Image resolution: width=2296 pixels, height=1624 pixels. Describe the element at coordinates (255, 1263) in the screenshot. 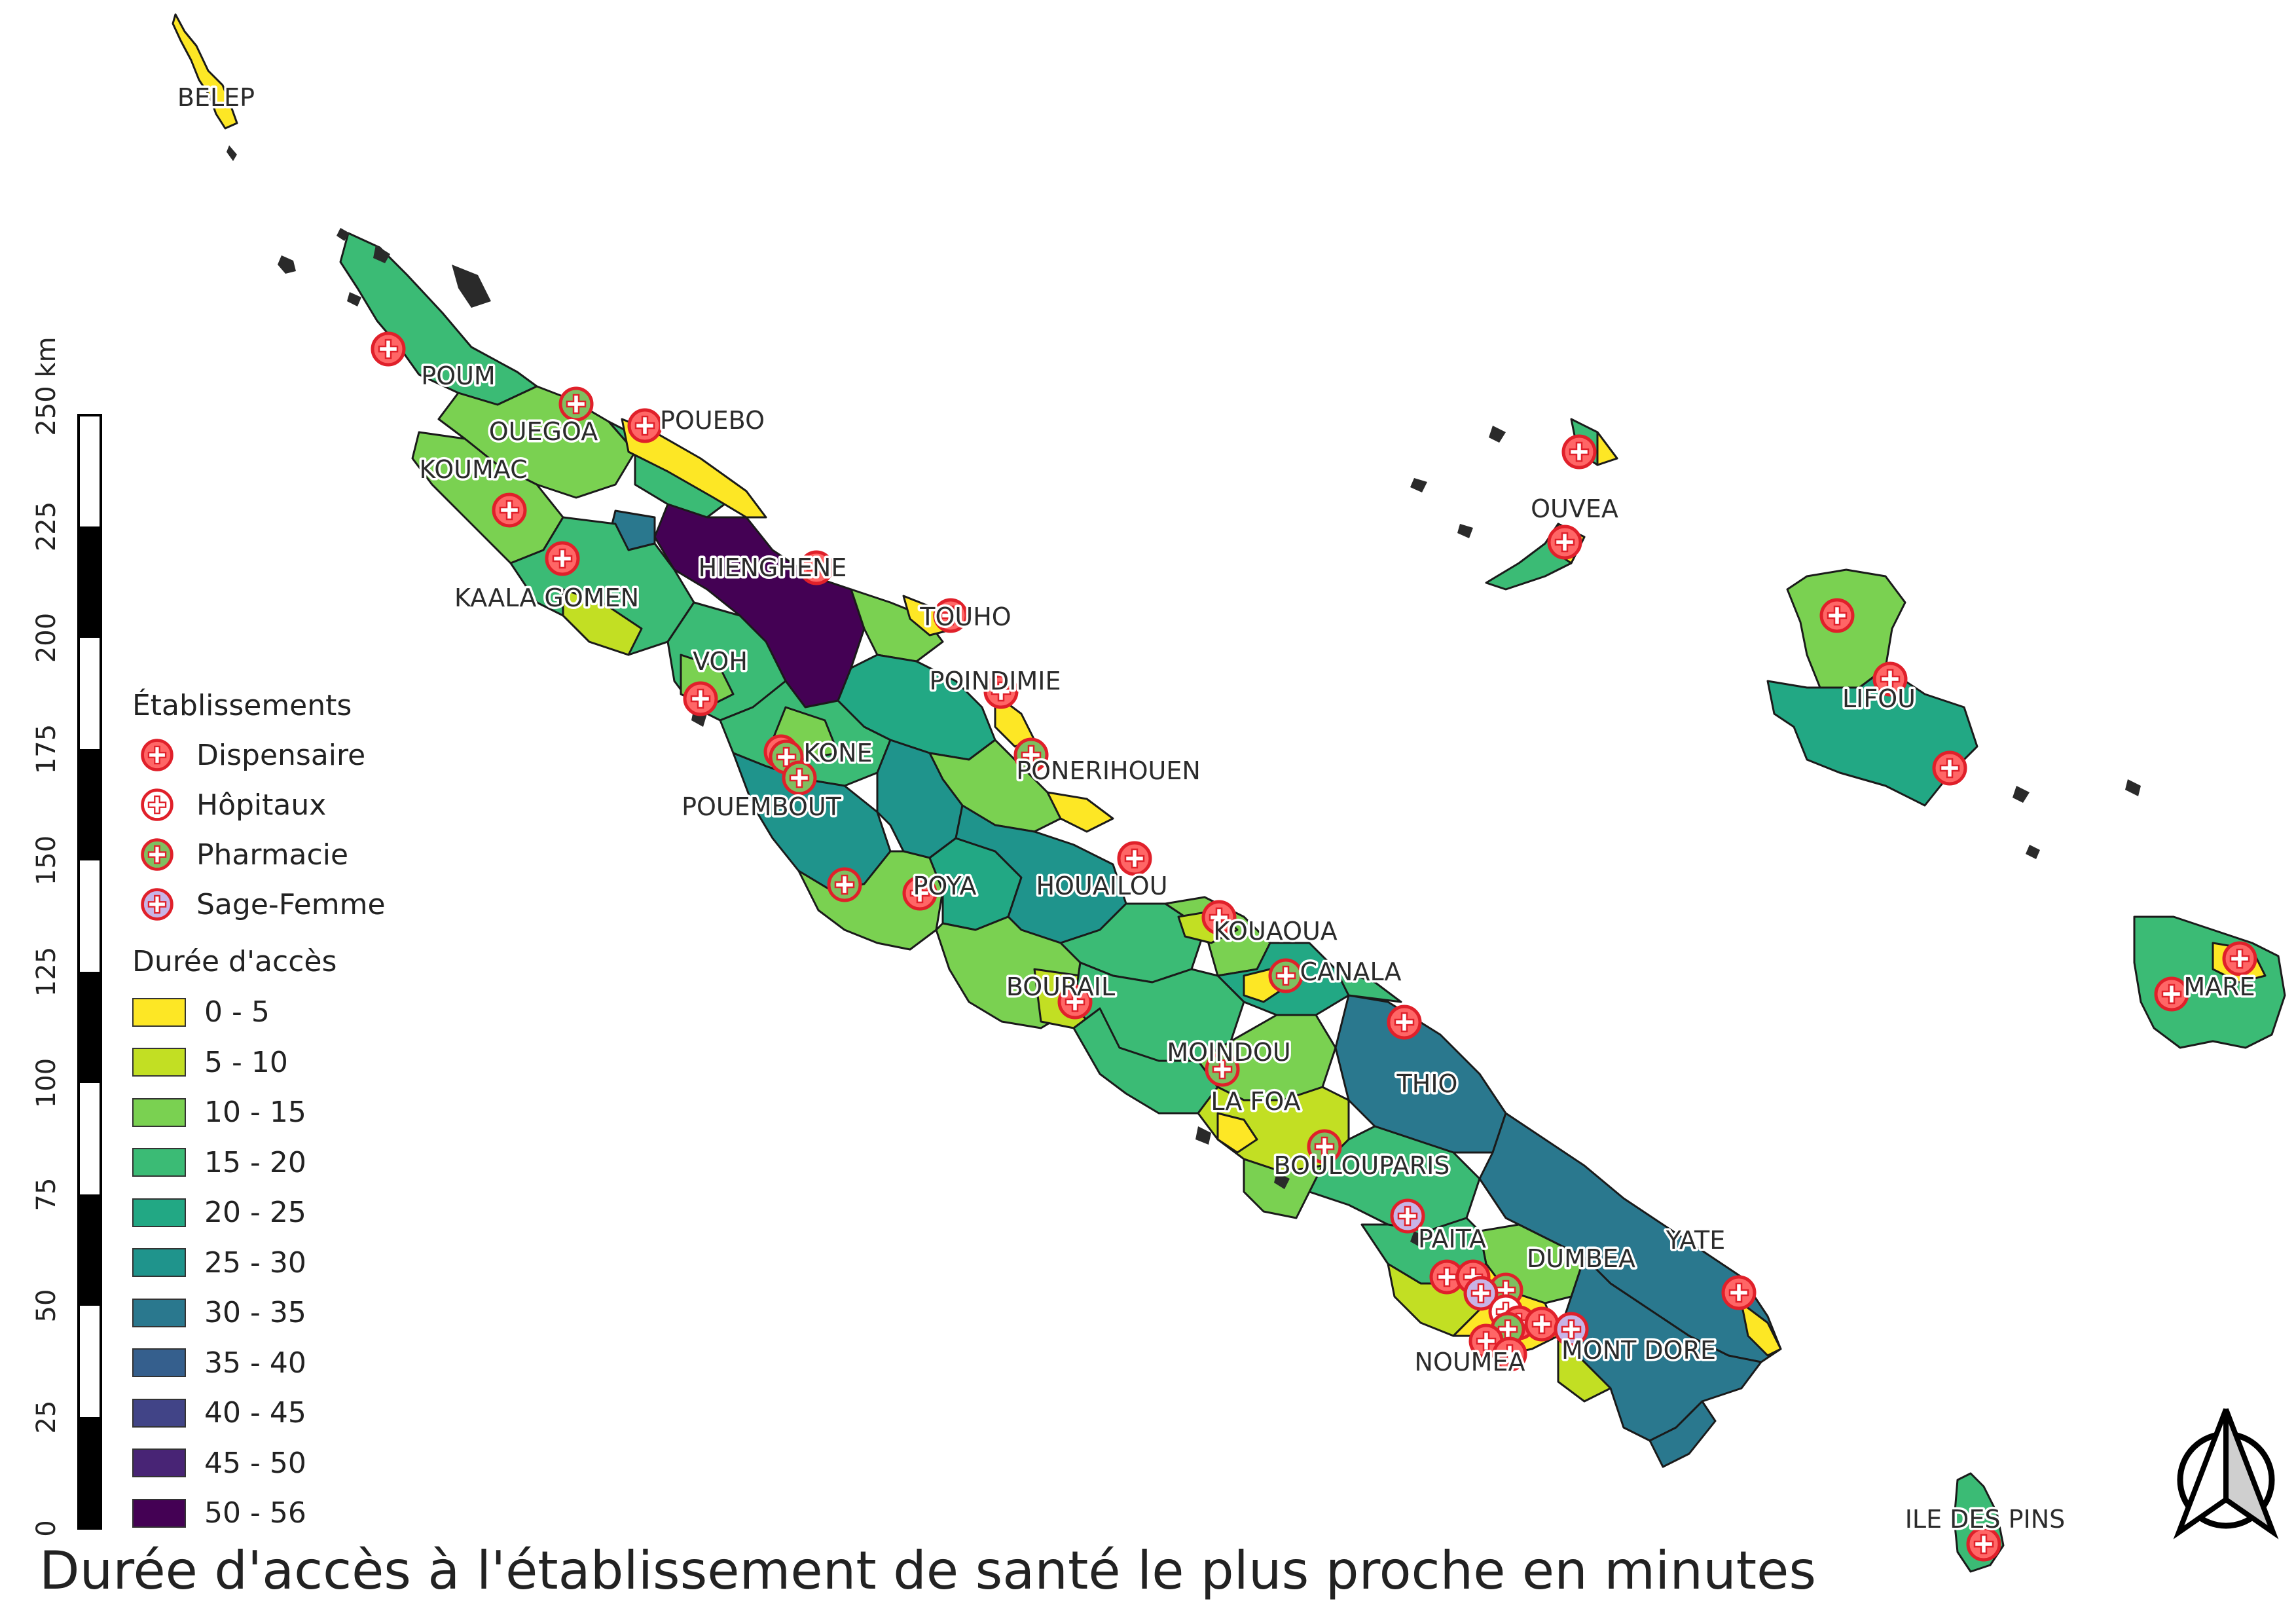

I see `legend-class-label: 25 - 30` at that location.